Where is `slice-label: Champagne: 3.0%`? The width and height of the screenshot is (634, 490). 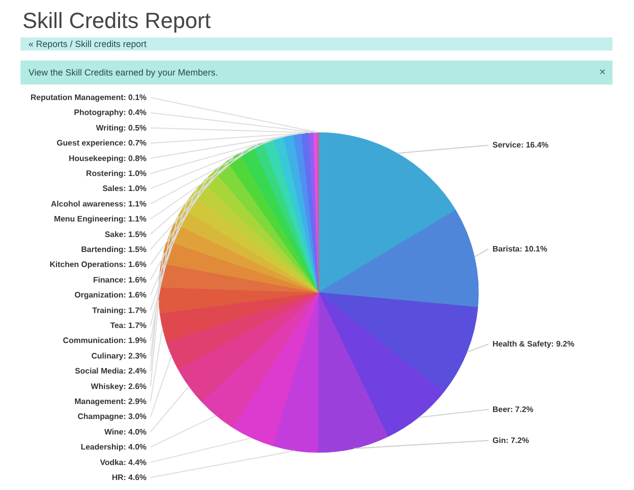 slice-label: Champagne: 3.0% is located at coordinates (112, 417).